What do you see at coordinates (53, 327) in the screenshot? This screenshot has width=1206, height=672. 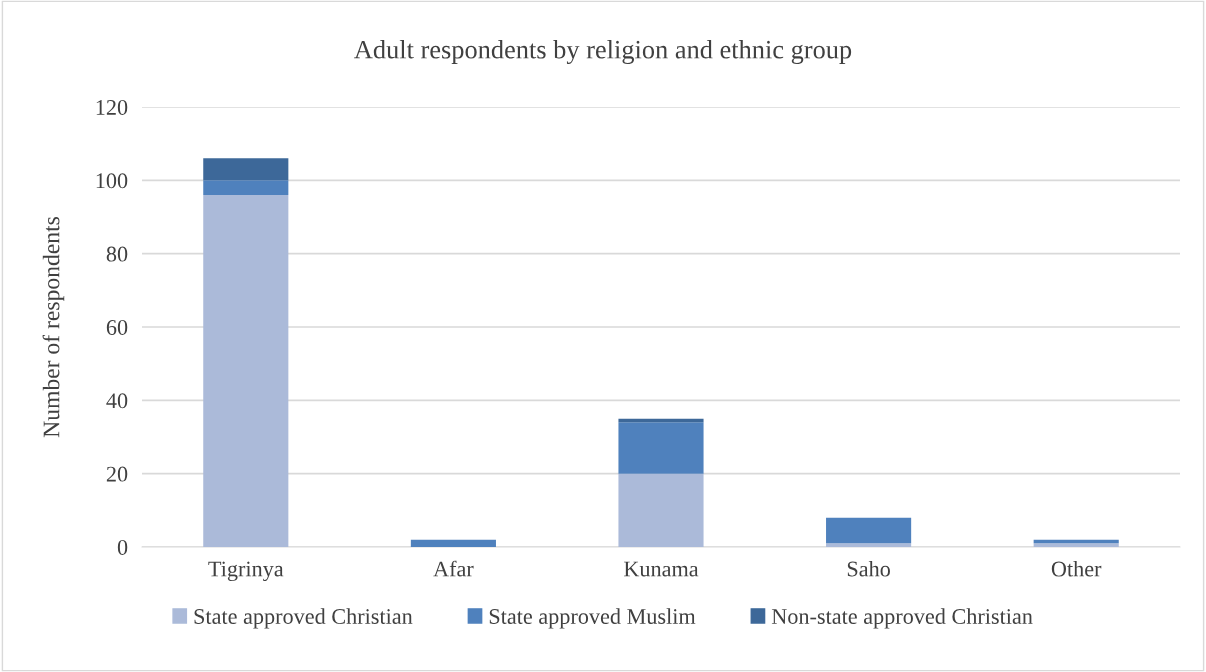 I see `y-axis-title: Number of respondents` at bounding box center [53, 327].